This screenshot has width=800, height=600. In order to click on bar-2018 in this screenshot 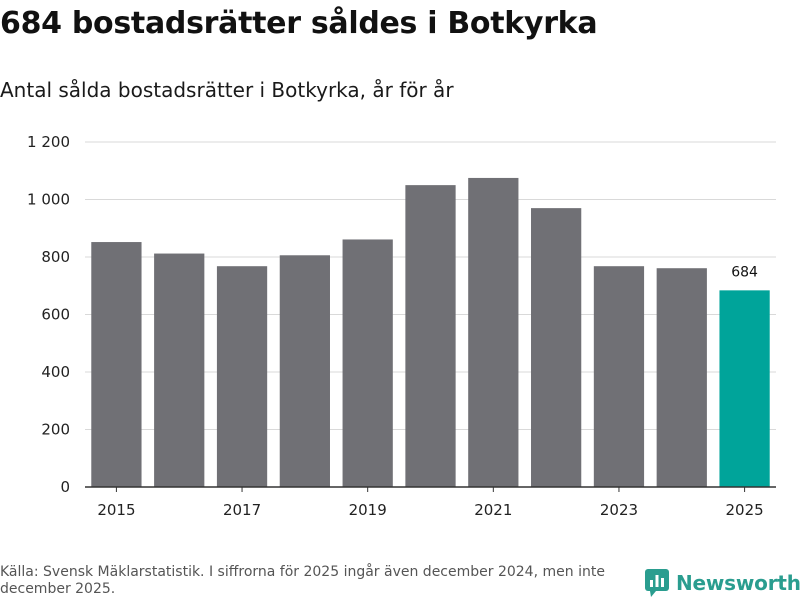, I will do `click(304, 371)`.